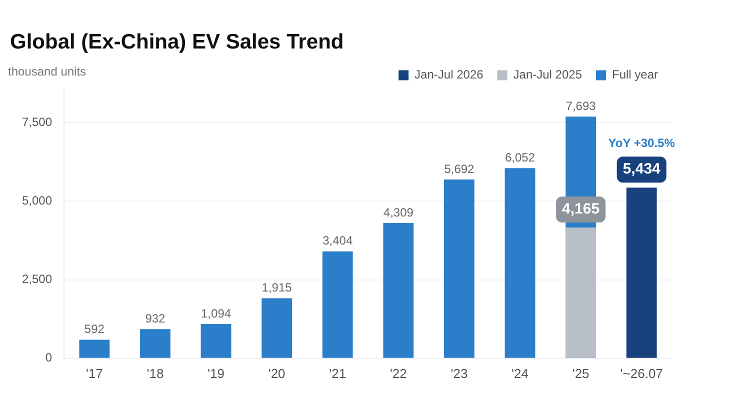 The image size is (742, 396). I want to click on data-label: 1,094, so click(216, 313).